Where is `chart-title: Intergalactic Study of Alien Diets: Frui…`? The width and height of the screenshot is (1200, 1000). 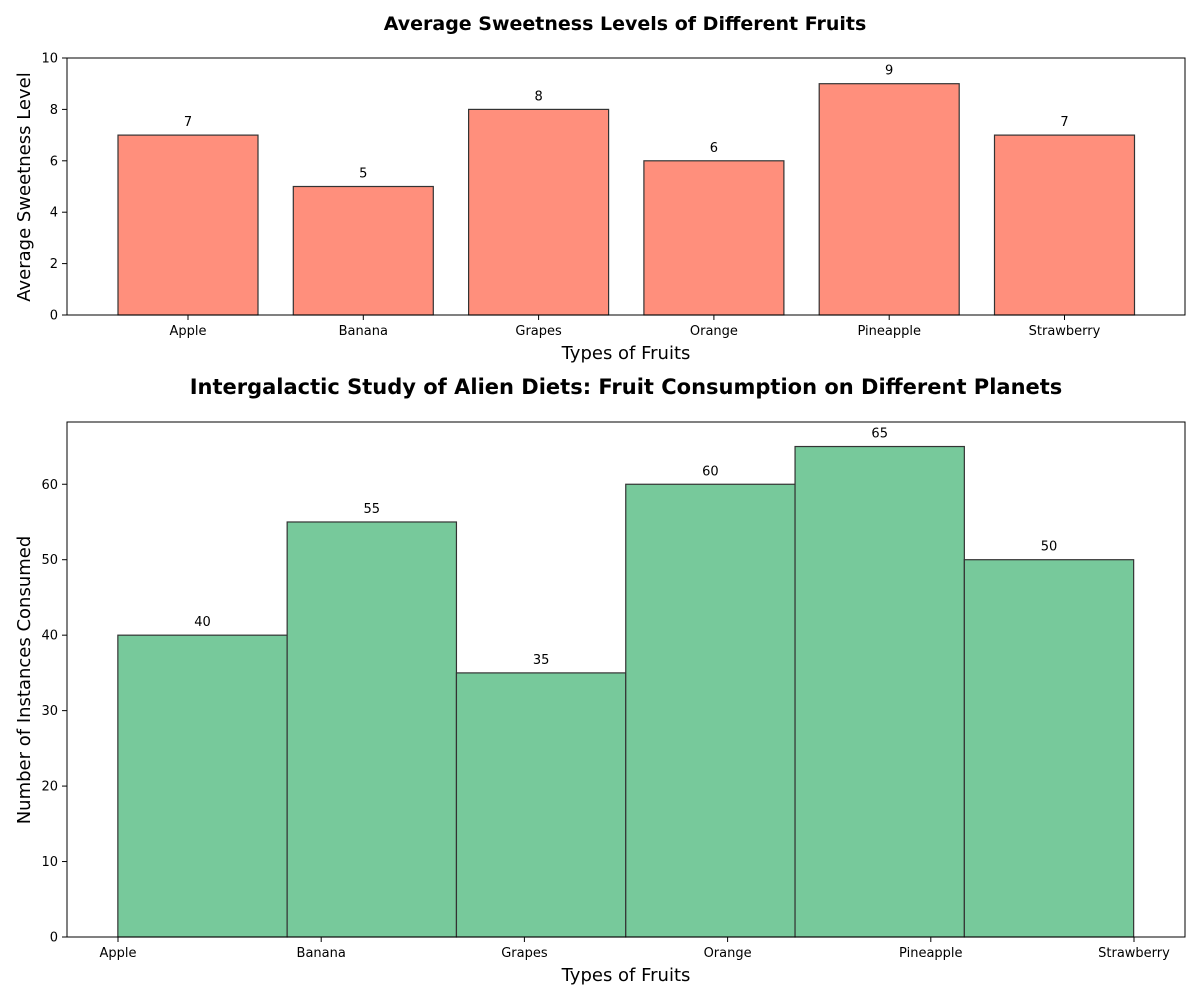
chart-title: Intergalactic Study of Alien Diets: Frui… is located at coordinates (626, 387).